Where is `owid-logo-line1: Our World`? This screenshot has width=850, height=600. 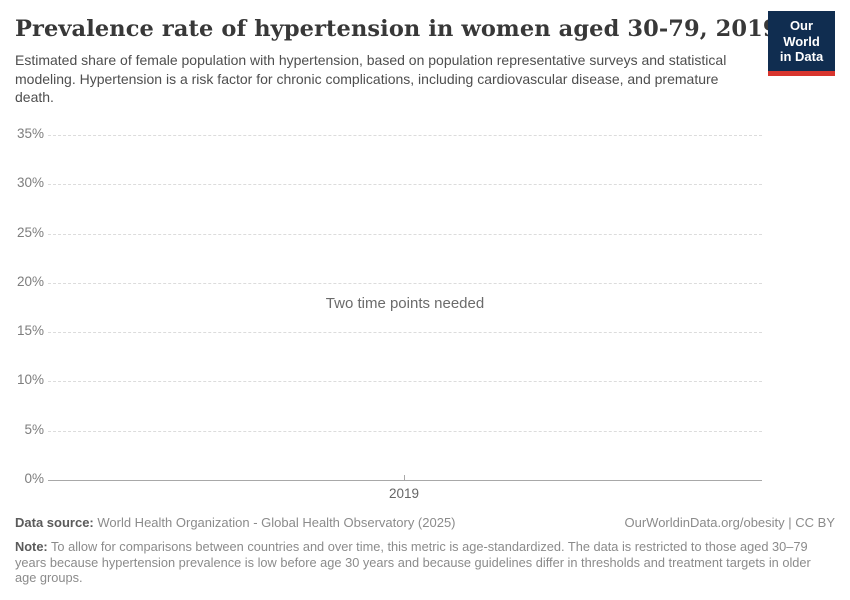 owid-logo-line1: Our World is located at coordinates (801, 33).